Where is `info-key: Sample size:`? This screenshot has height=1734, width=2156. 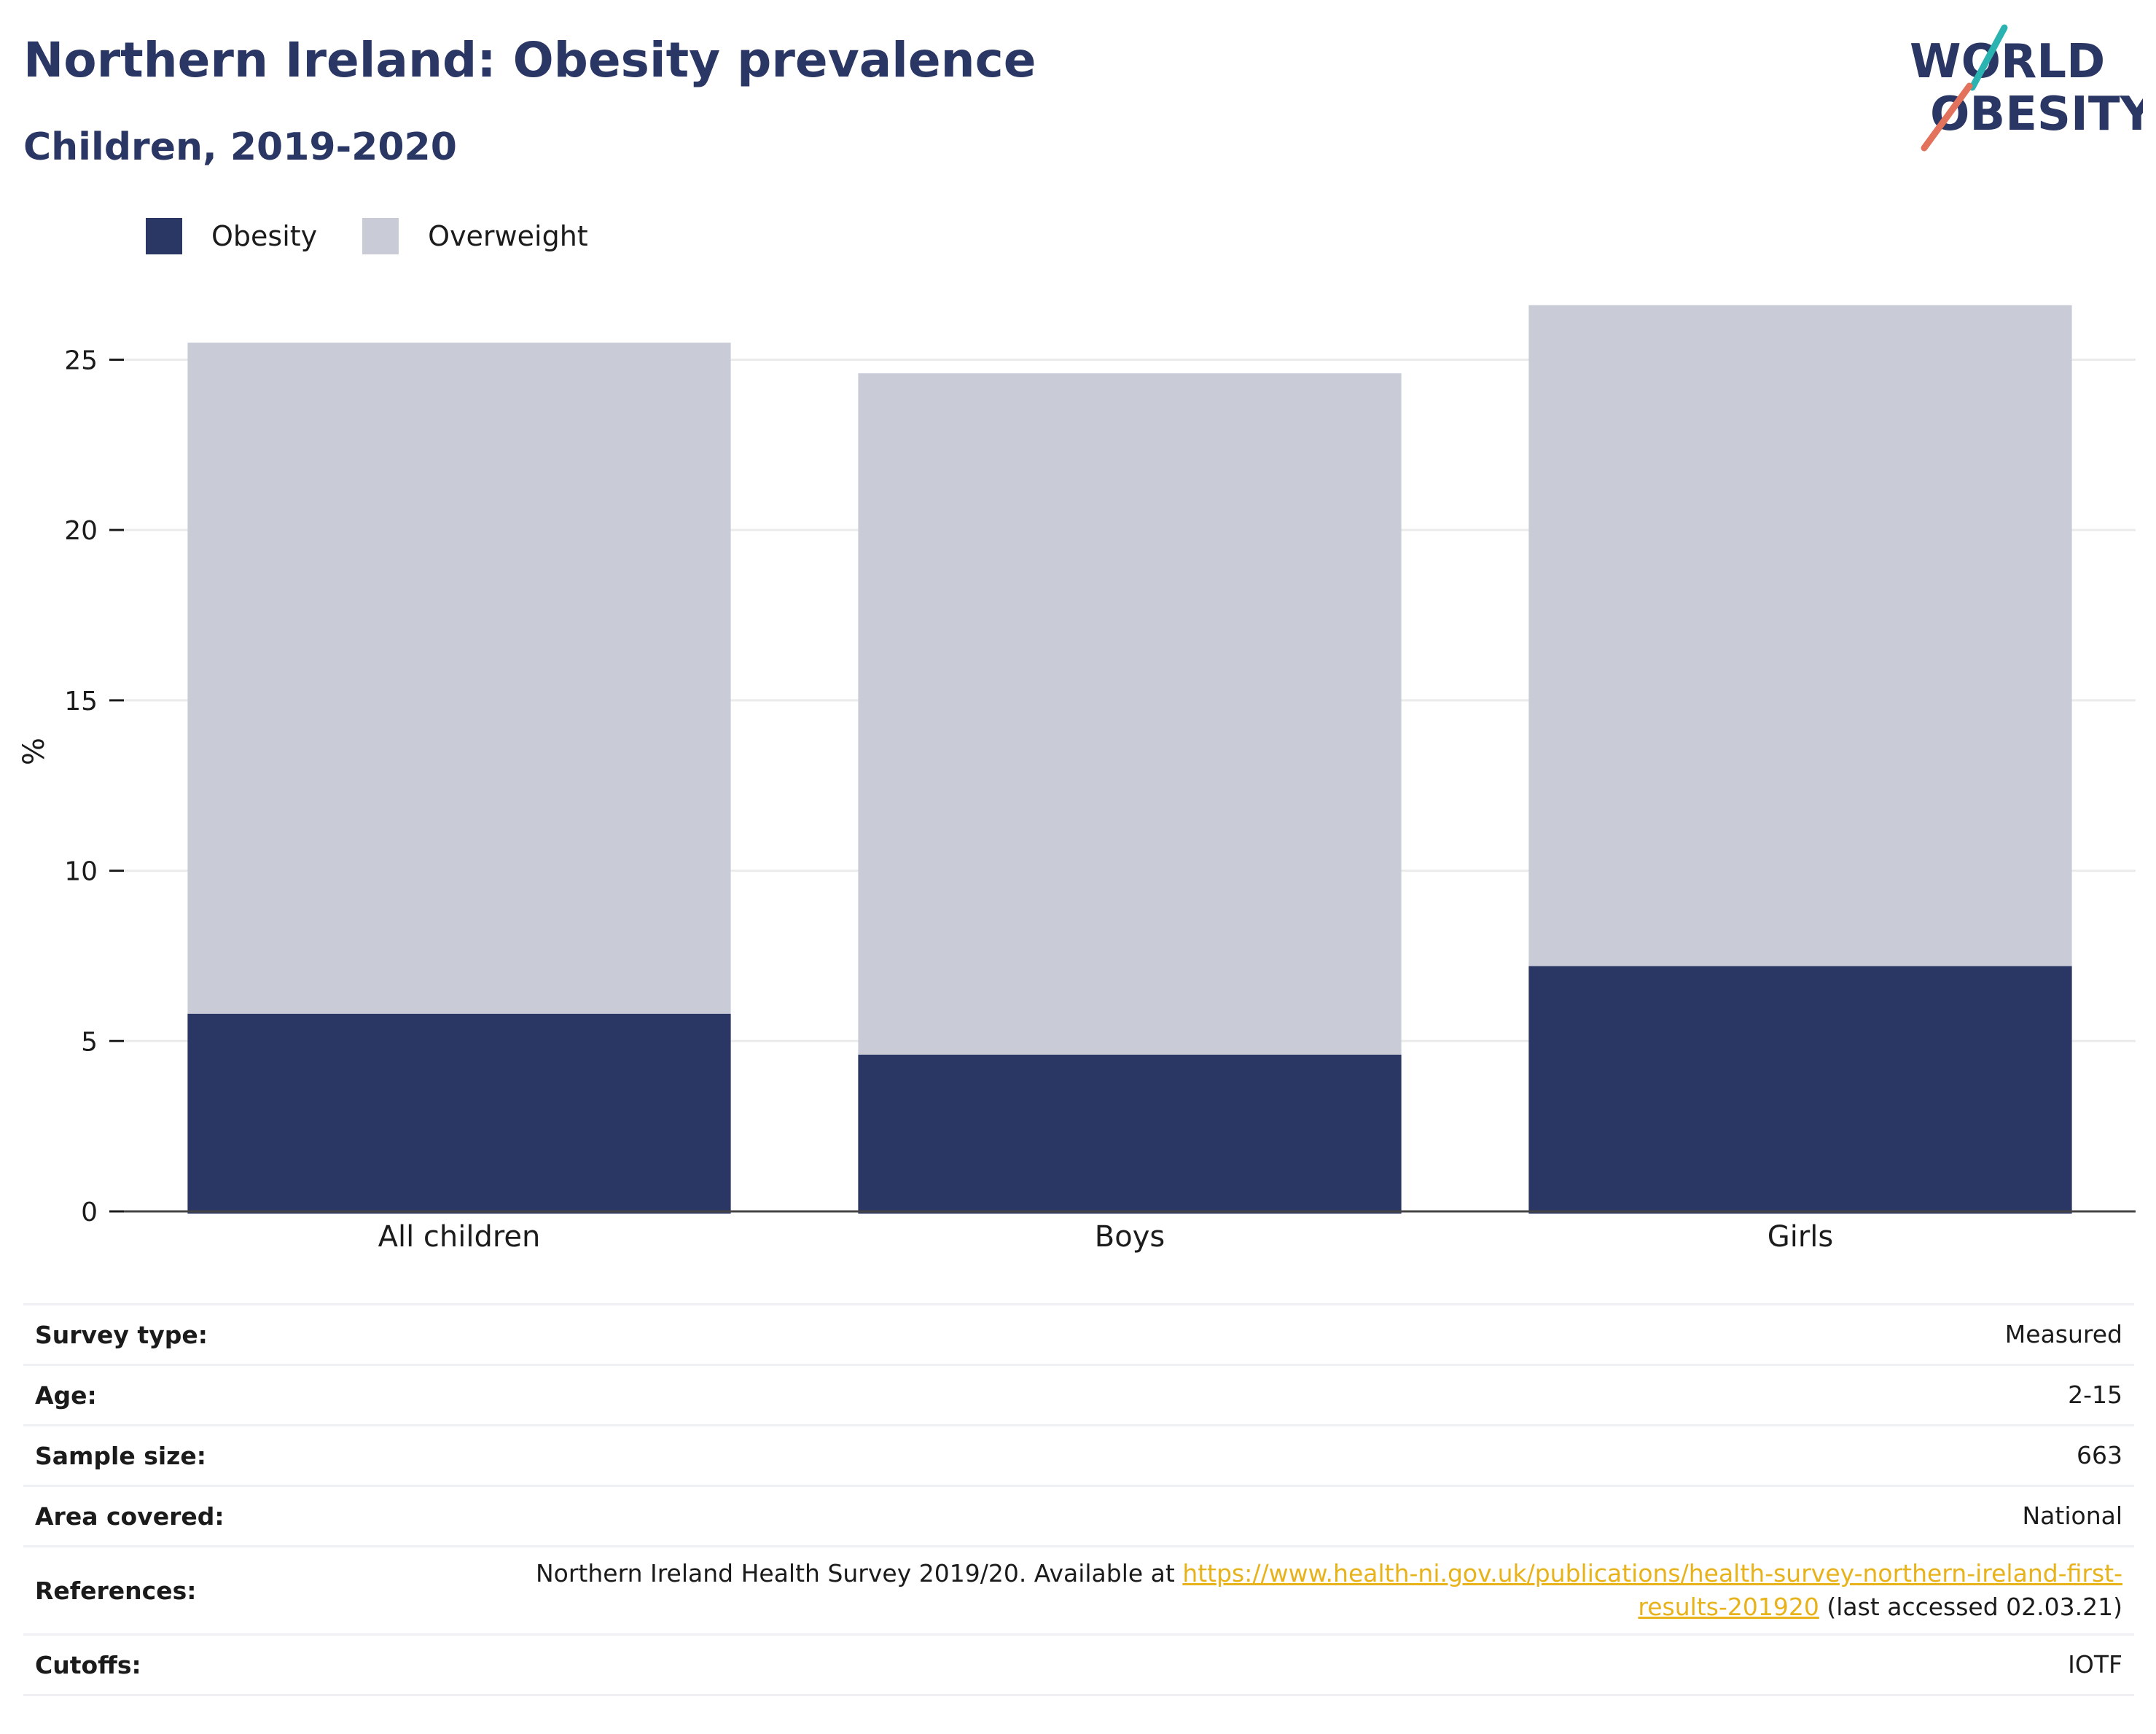
info-key: Sample size: is located at coordinates (120, 1455).